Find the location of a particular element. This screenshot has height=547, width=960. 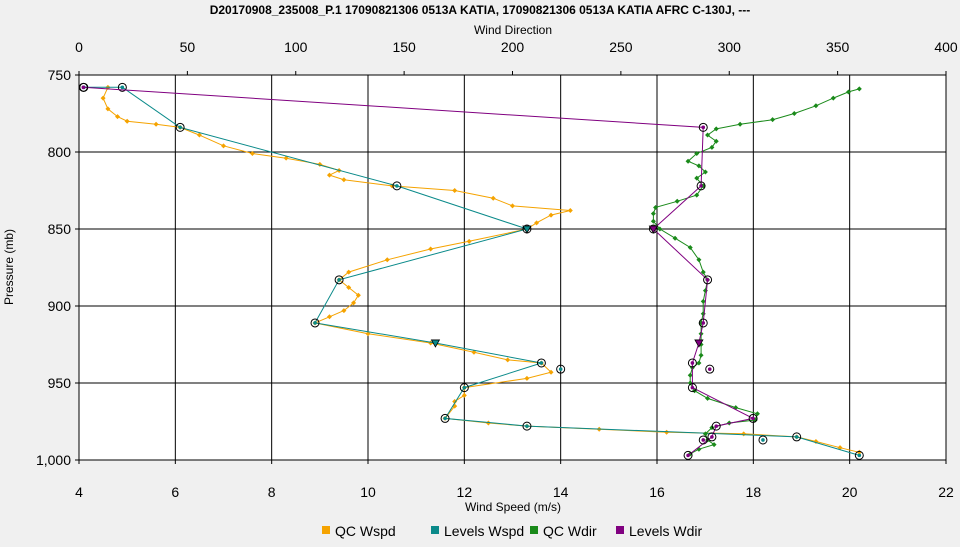

legend-swatch-levels-wspd is located at coordinates (435, 530).